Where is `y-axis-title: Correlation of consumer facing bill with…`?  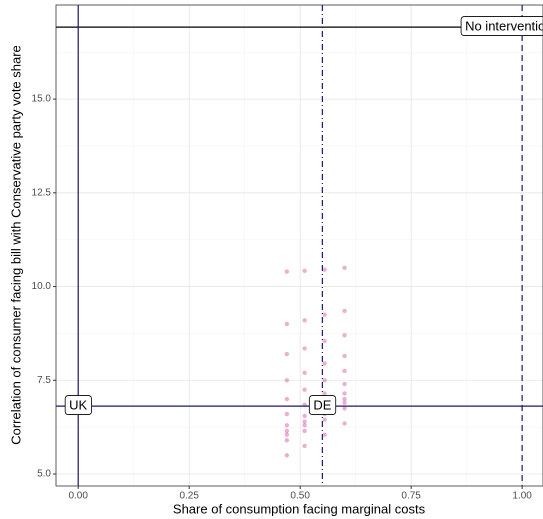
y-axis-title: Correlation of consumer facing bill with… is located at coordinates (15, 245).